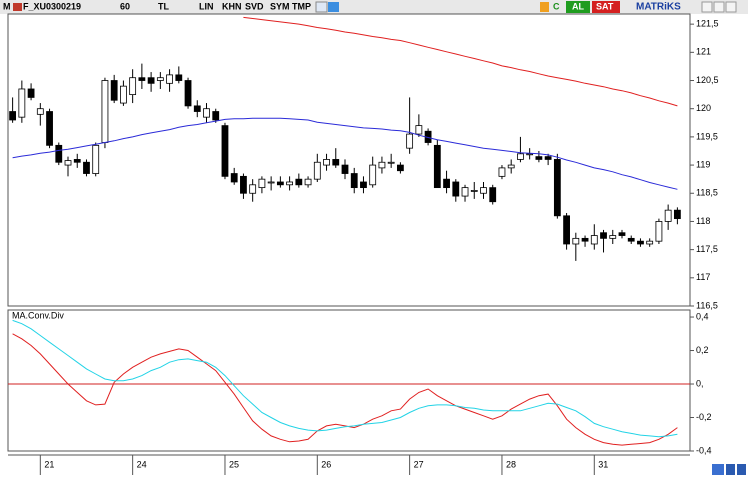 This screenshot has width=748, height=483. Describe the element at coordinates (731, 7) in the screenshot. I see `close` at that location.